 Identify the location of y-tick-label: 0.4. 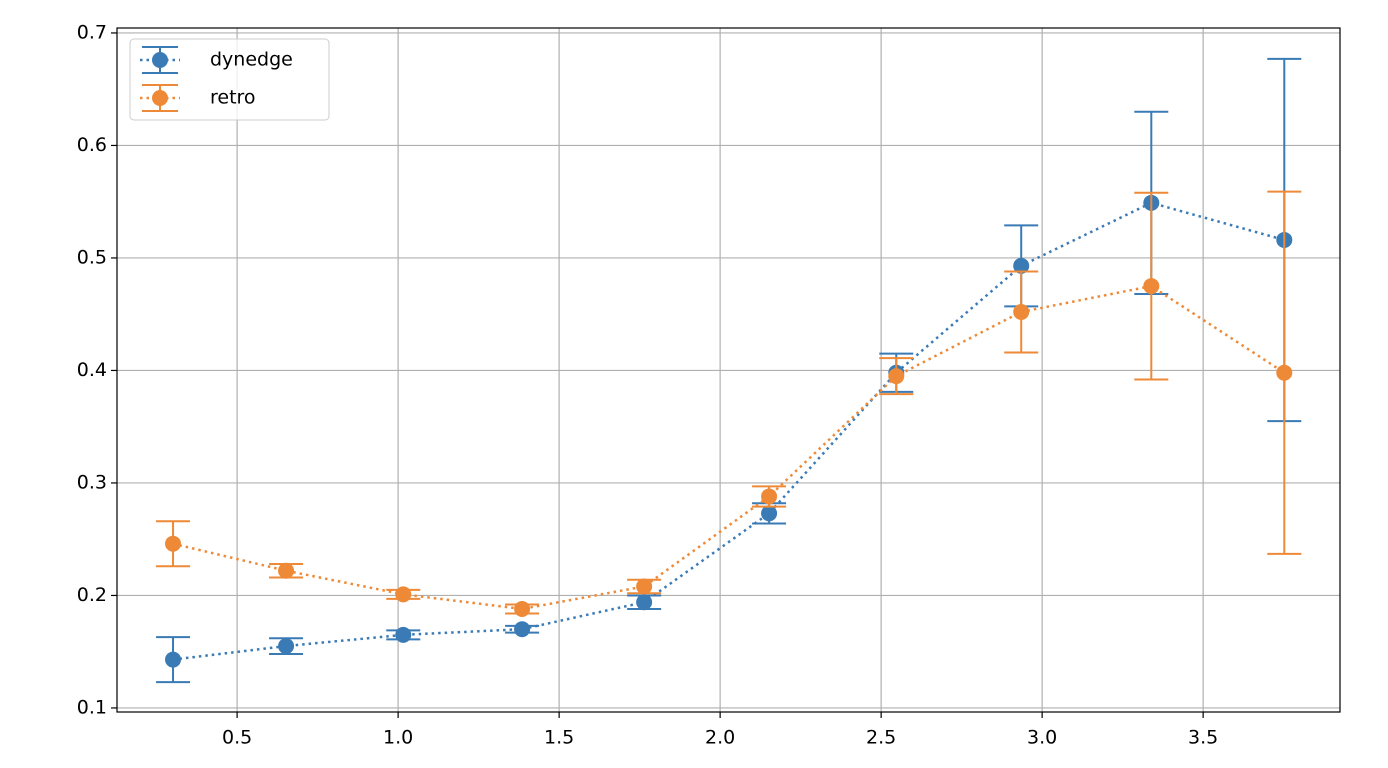
(92, 370).